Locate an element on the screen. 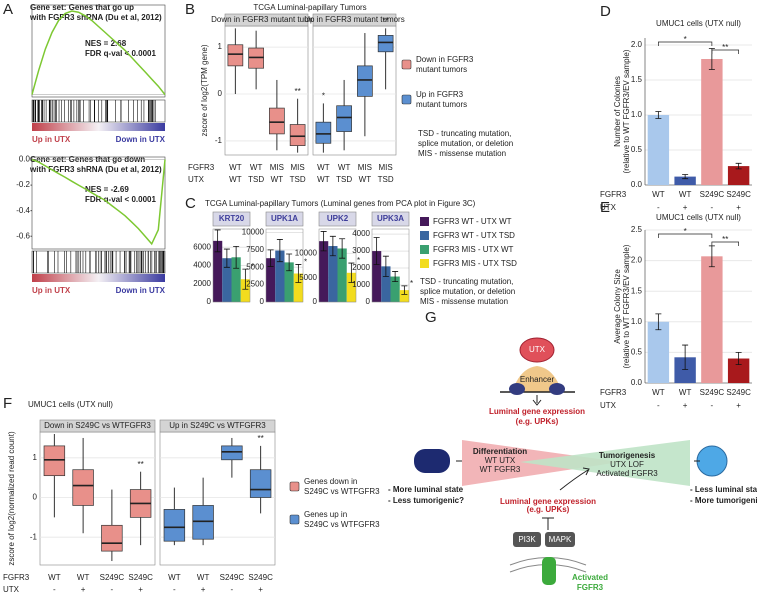 Image resolution: width=757 pixels, height=595 pixels. facet-header is located at coordinates (97, 426).